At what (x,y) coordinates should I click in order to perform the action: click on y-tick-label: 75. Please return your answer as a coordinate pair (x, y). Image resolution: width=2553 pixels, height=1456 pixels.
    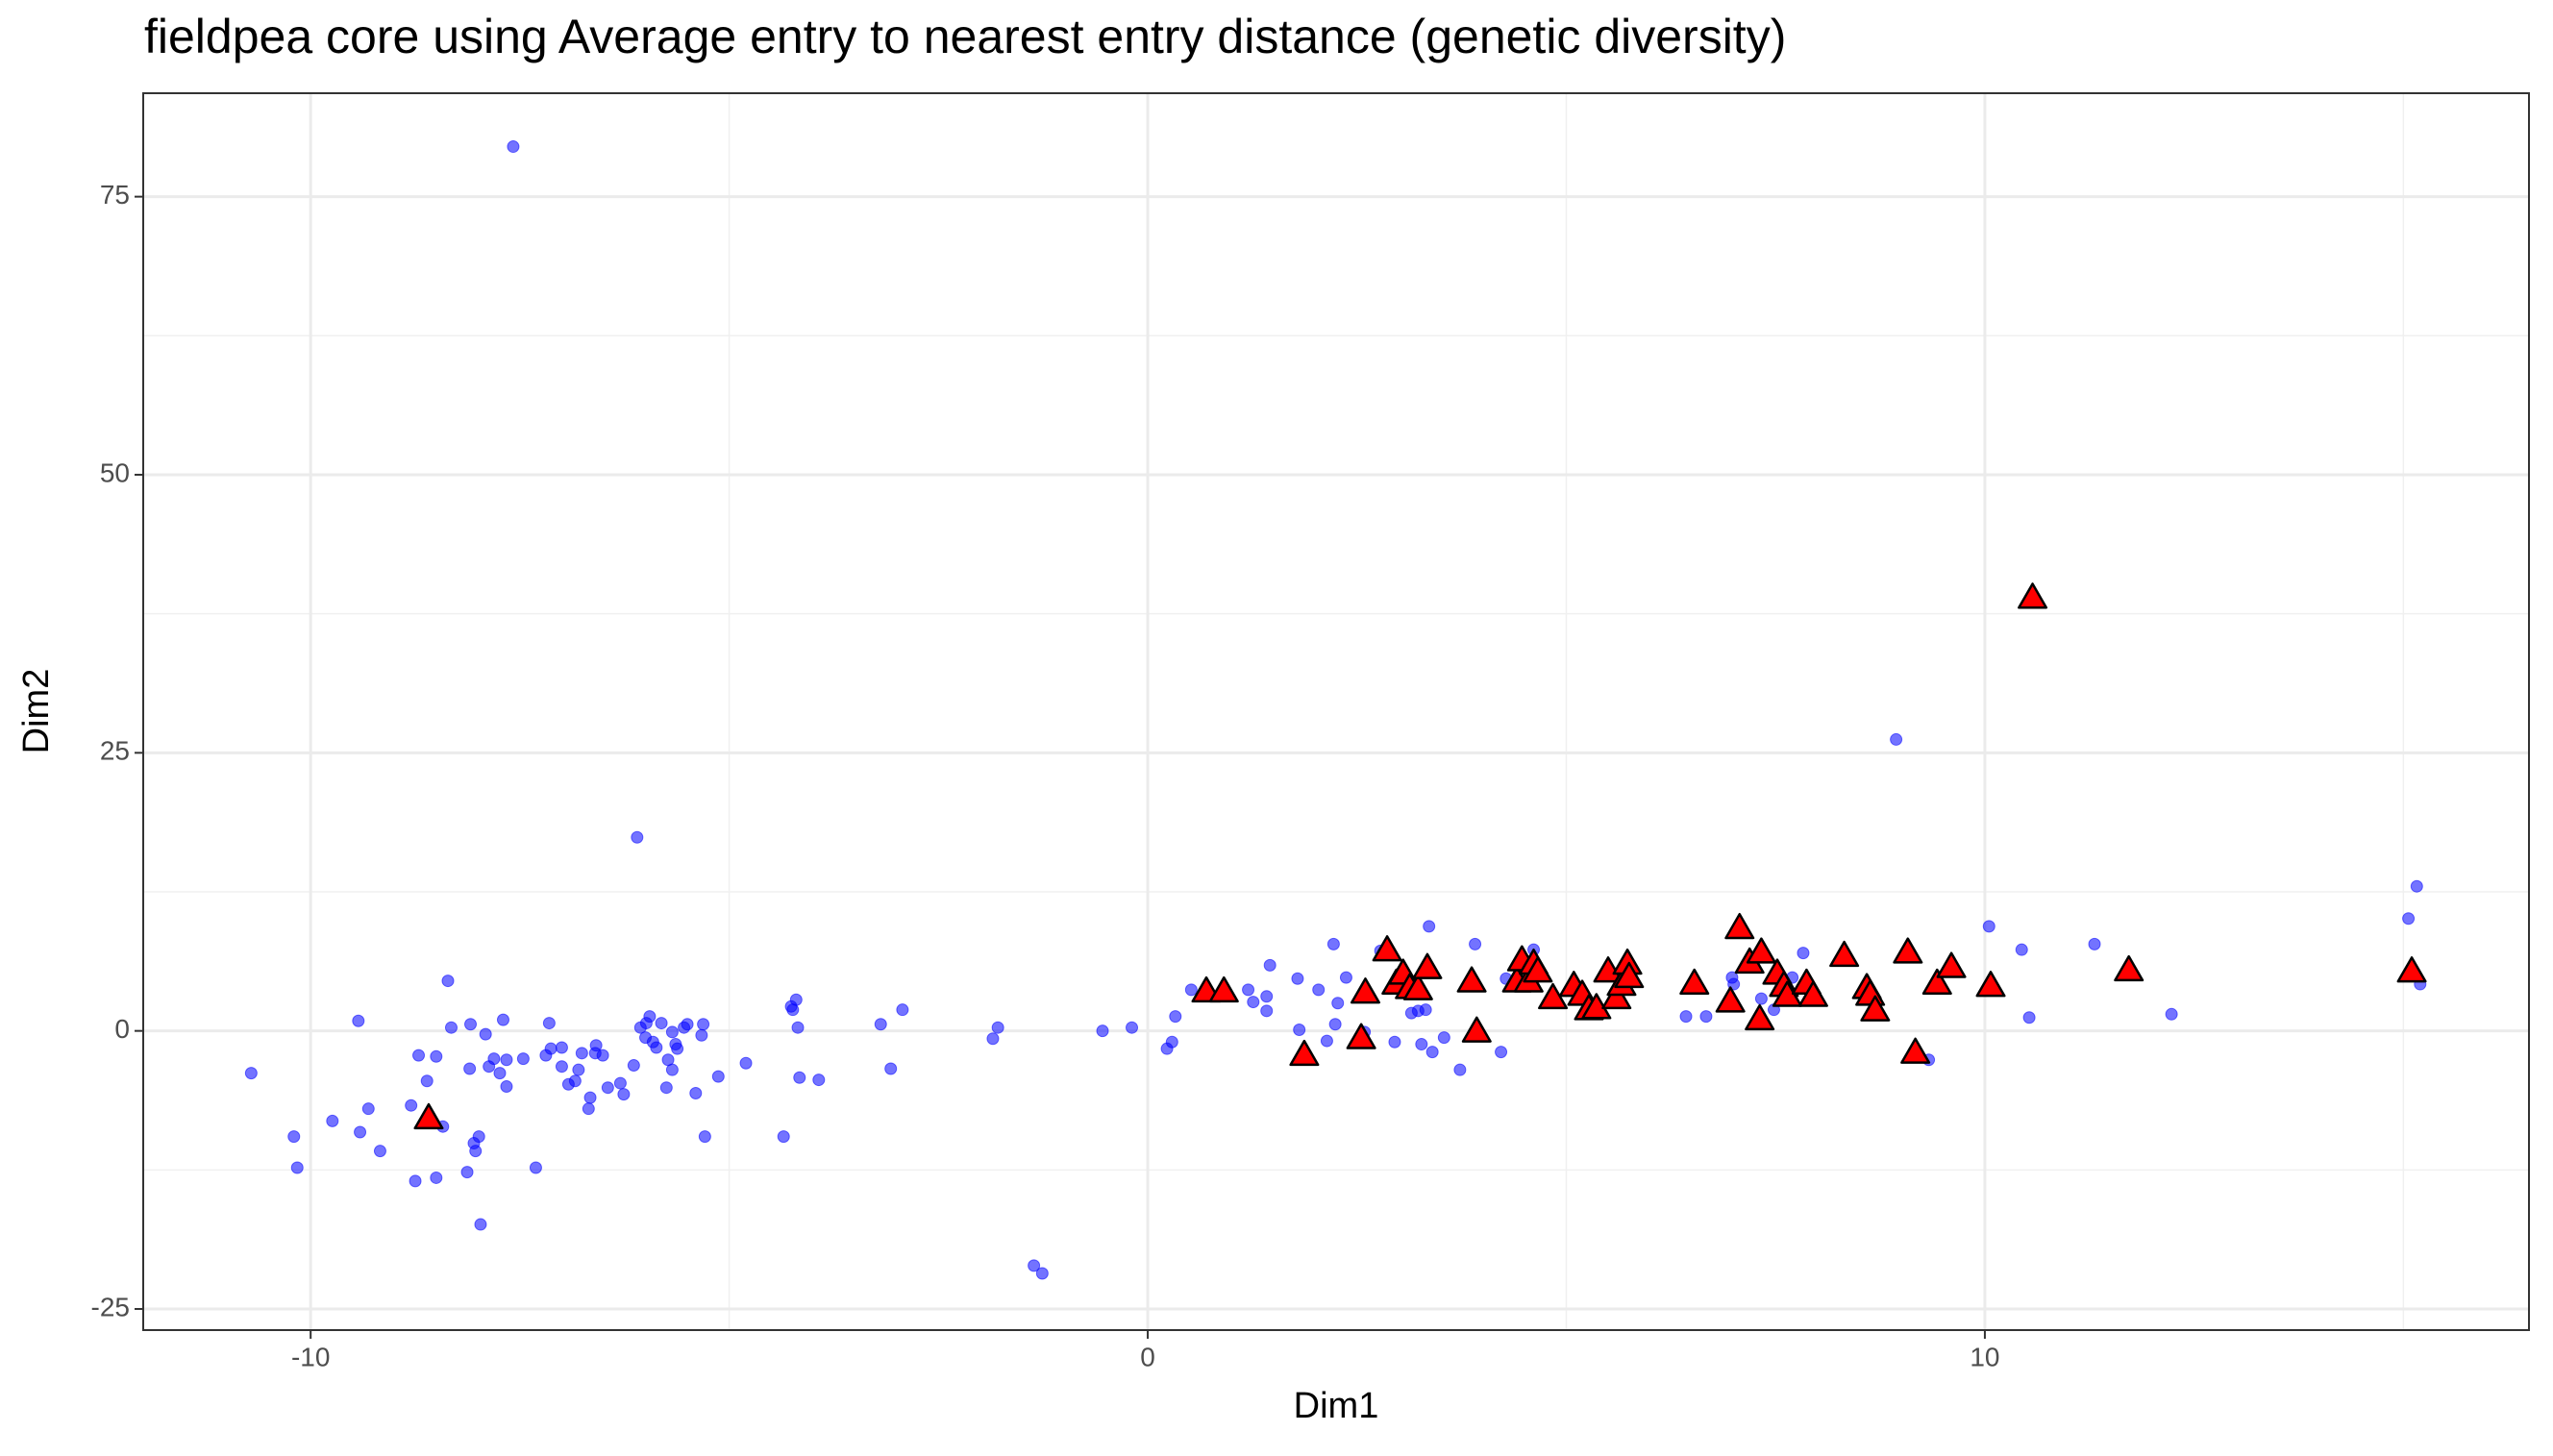
    Looking at the image, I should click on (115, 195).